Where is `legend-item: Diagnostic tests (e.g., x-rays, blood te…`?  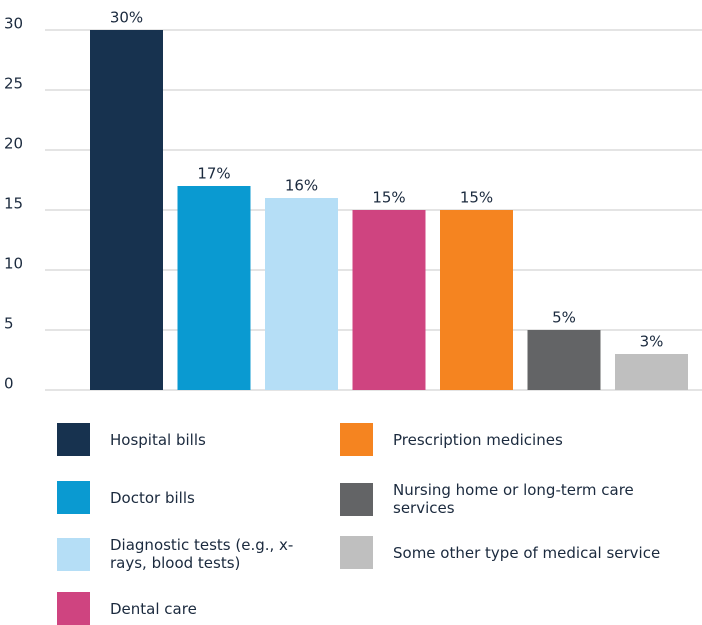
legend-item: Diagnostic tests (e.g., x-rays, blood te… is located at coordinates (178, 554).